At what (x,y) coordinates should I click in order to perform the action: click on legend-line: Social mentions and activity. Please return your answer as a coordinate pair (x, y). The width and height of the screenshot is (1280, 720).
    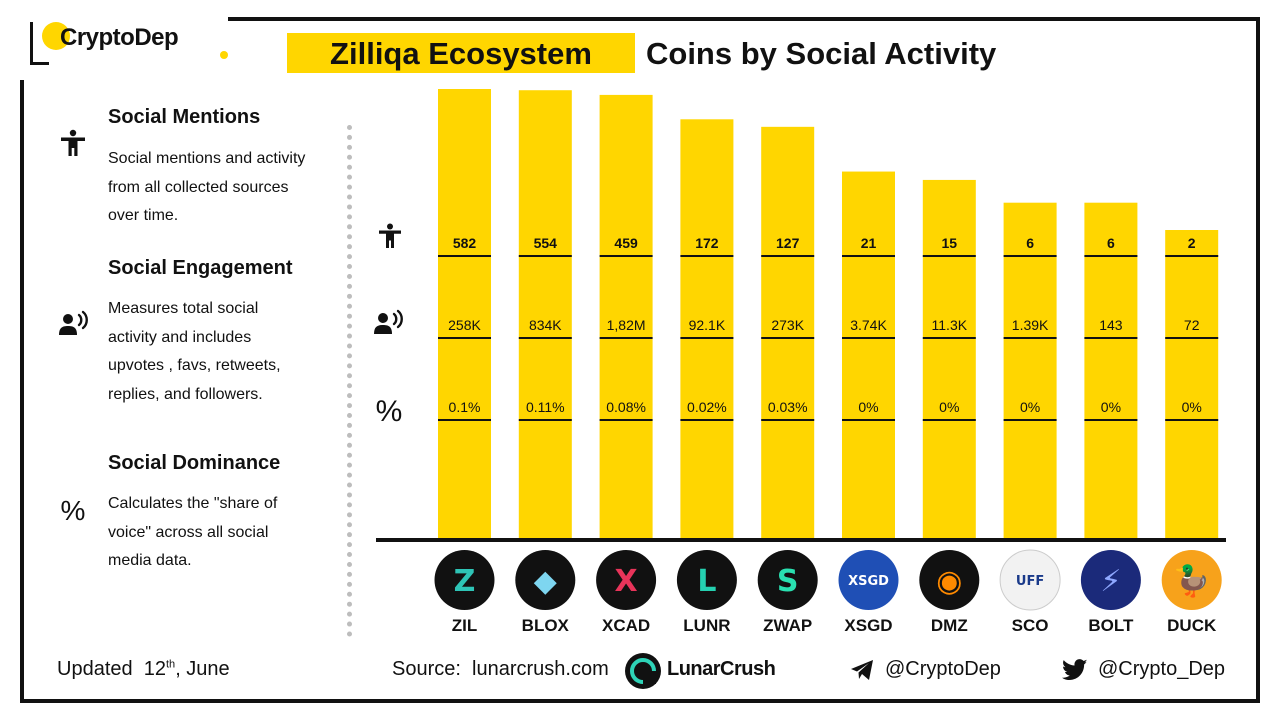
    Looking at the image, I should click on (207, 158).